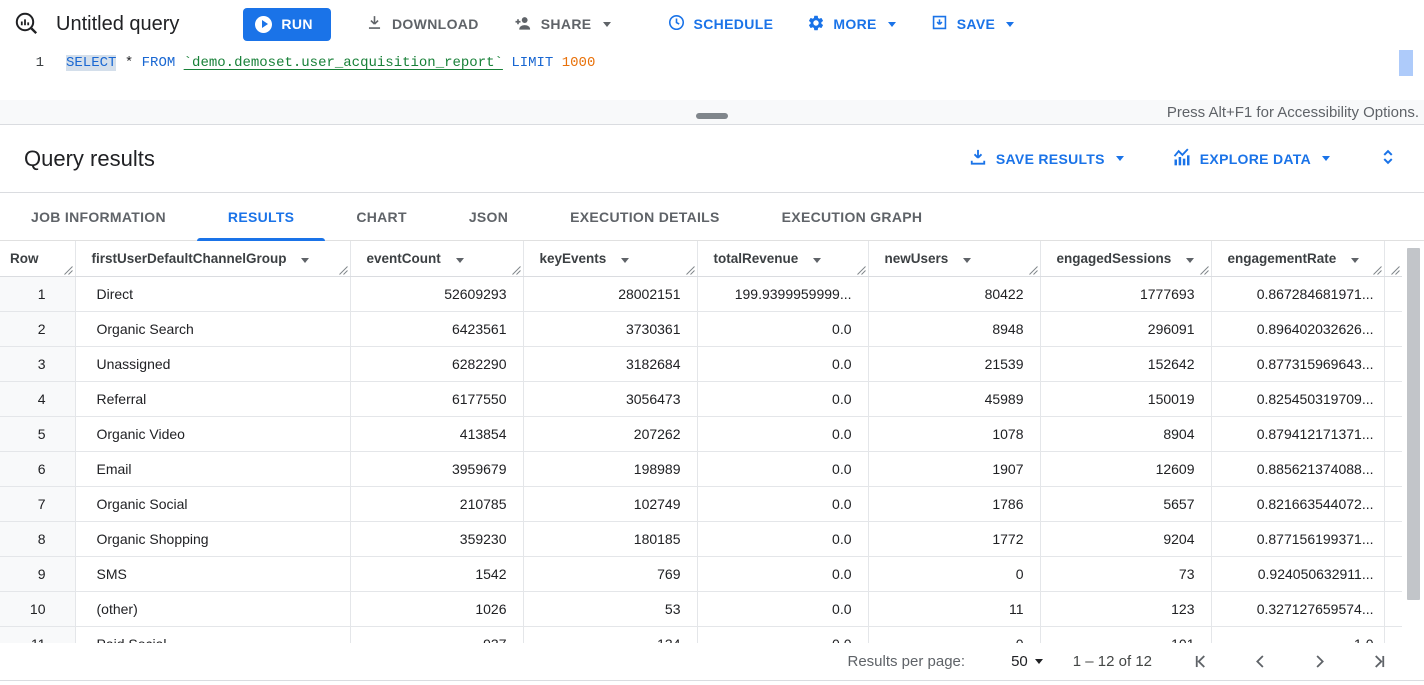  Describe the element at coordinates (1010, 24) in the screenshot. I see `chevron-down-icon` at that location.